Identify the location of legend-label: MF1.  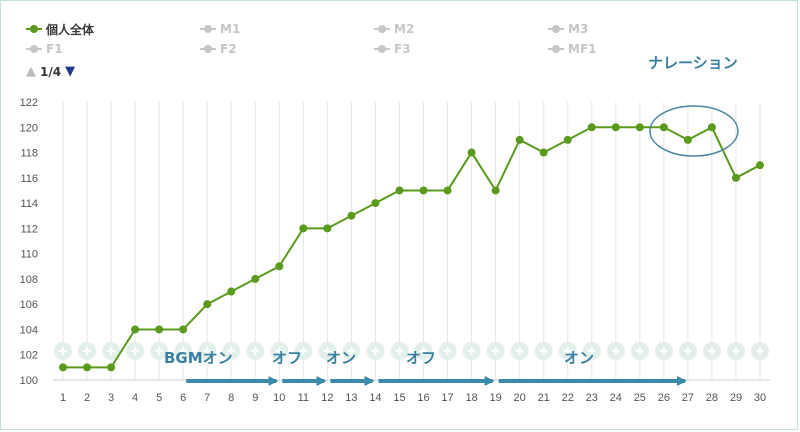
(582, 49).